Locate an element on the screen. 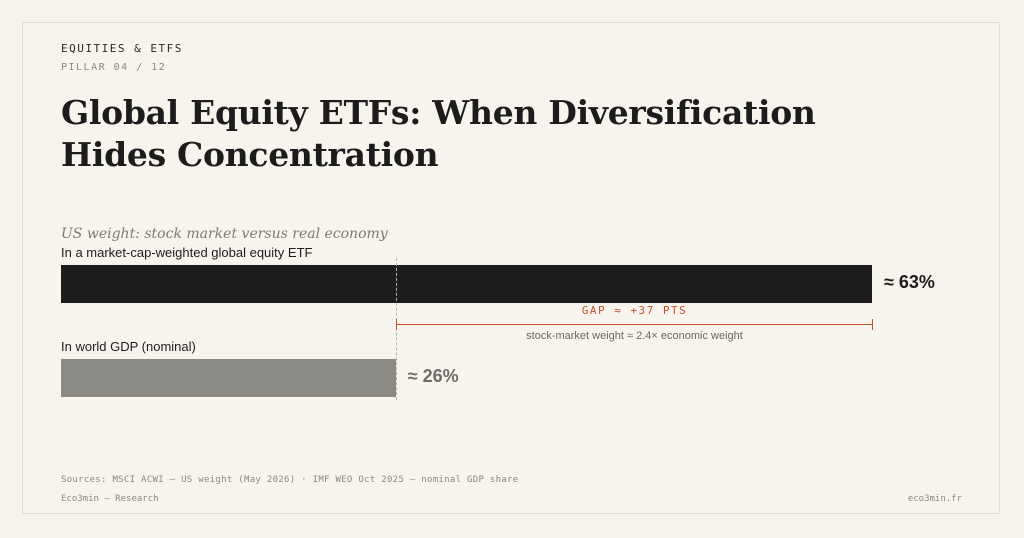 The image size is (1024, 538). site-url: eco3min.fr is located at coordinates (934, 499).